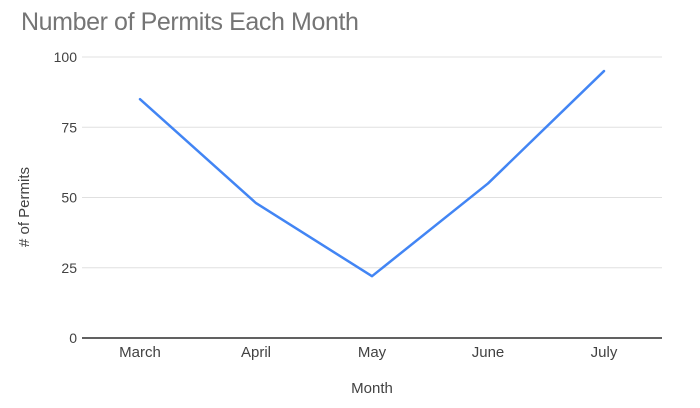 The width and height of the screenshot is (700, 408). I want to click on y-tick-label: 0, so click(73, 338).